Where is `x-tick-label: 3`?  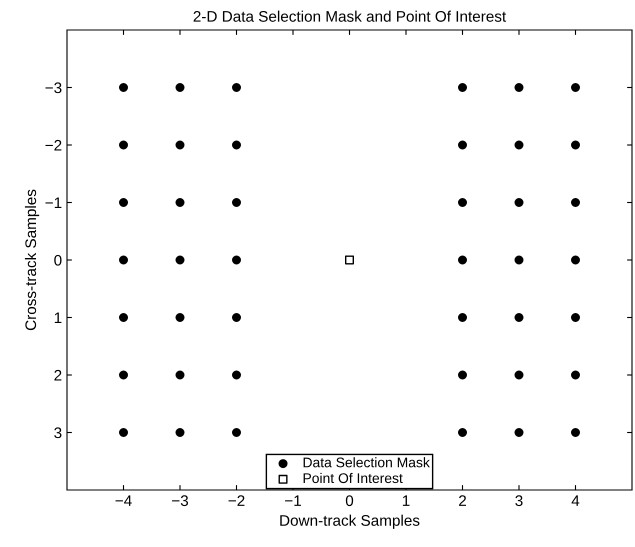
x-tick-label: 3 is located at coordinates (519, 500).